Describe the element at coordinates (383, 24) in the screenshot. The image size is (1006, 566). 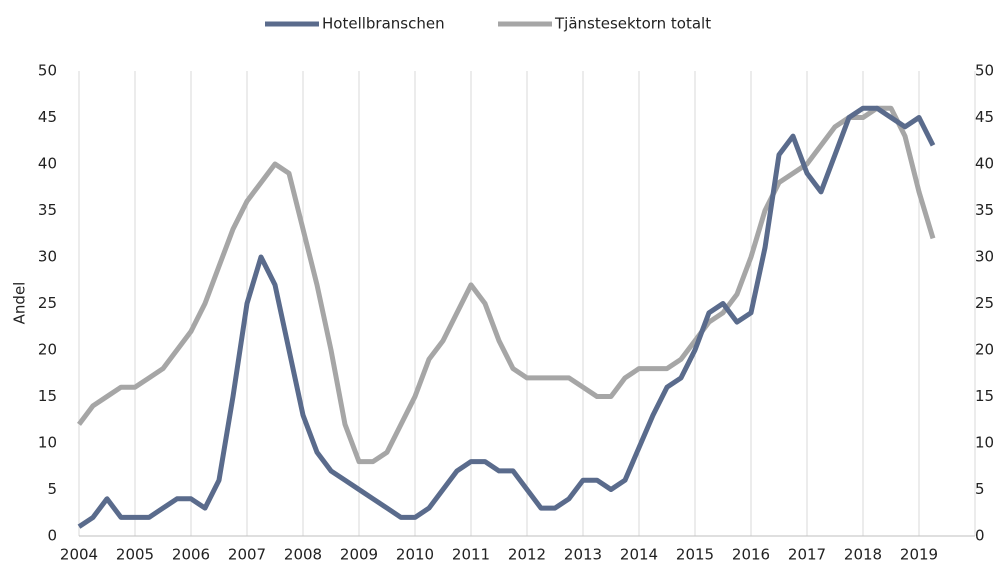
I see `legend-label: Hotellbranschen` at that location.